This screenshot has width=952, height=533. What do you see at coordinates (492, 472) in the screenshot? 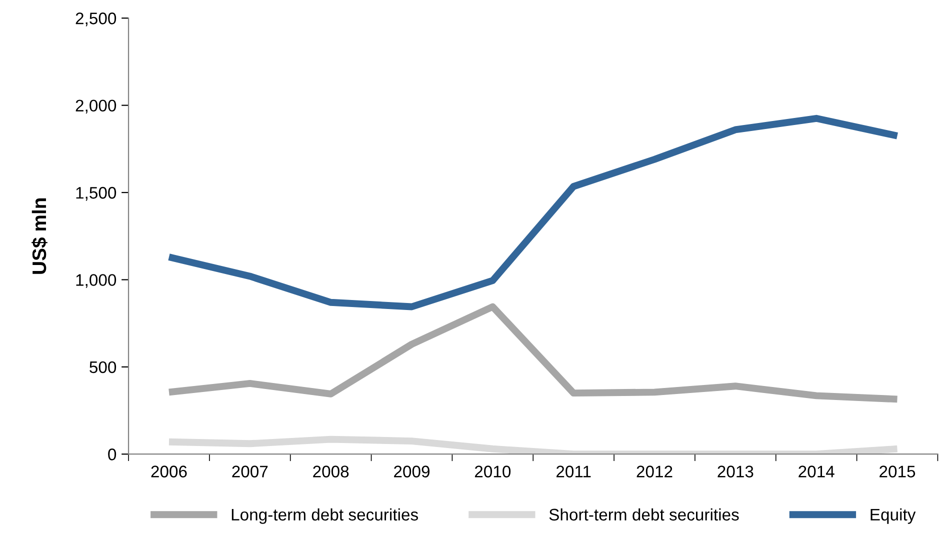
I see `x-tick-label: 2010` at bounding box center [492, 472].